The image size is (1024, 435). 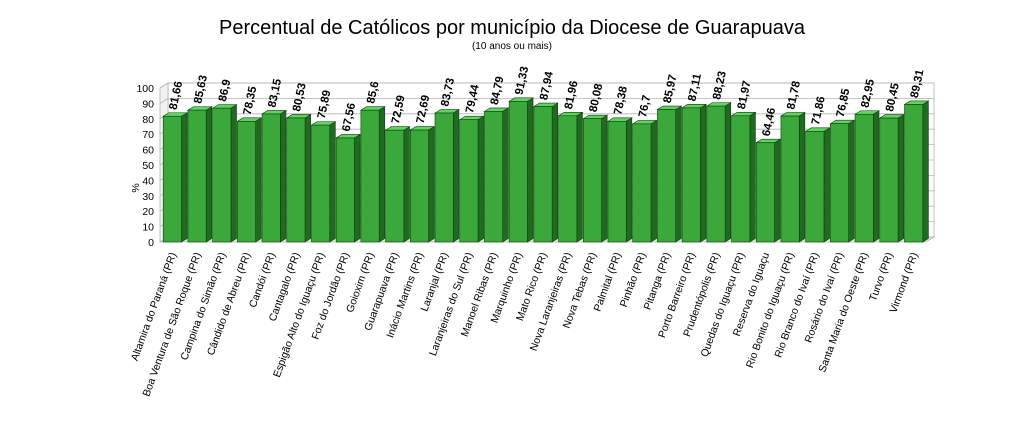 What do you see at coordinates (881, 277) in the screenshot?
I see `category-label: Turvo (PR)` at bounding box center [881, 277].